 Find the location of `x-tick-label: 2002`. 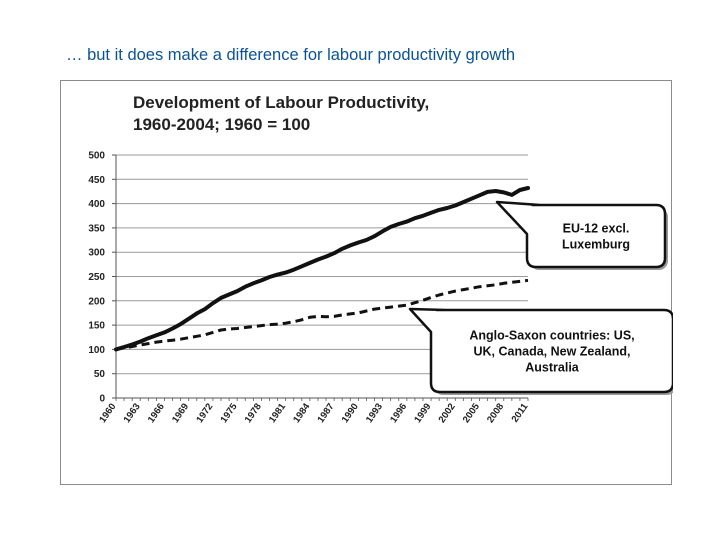

x-tick-label: 2002 is located at coordinates (447, 413).